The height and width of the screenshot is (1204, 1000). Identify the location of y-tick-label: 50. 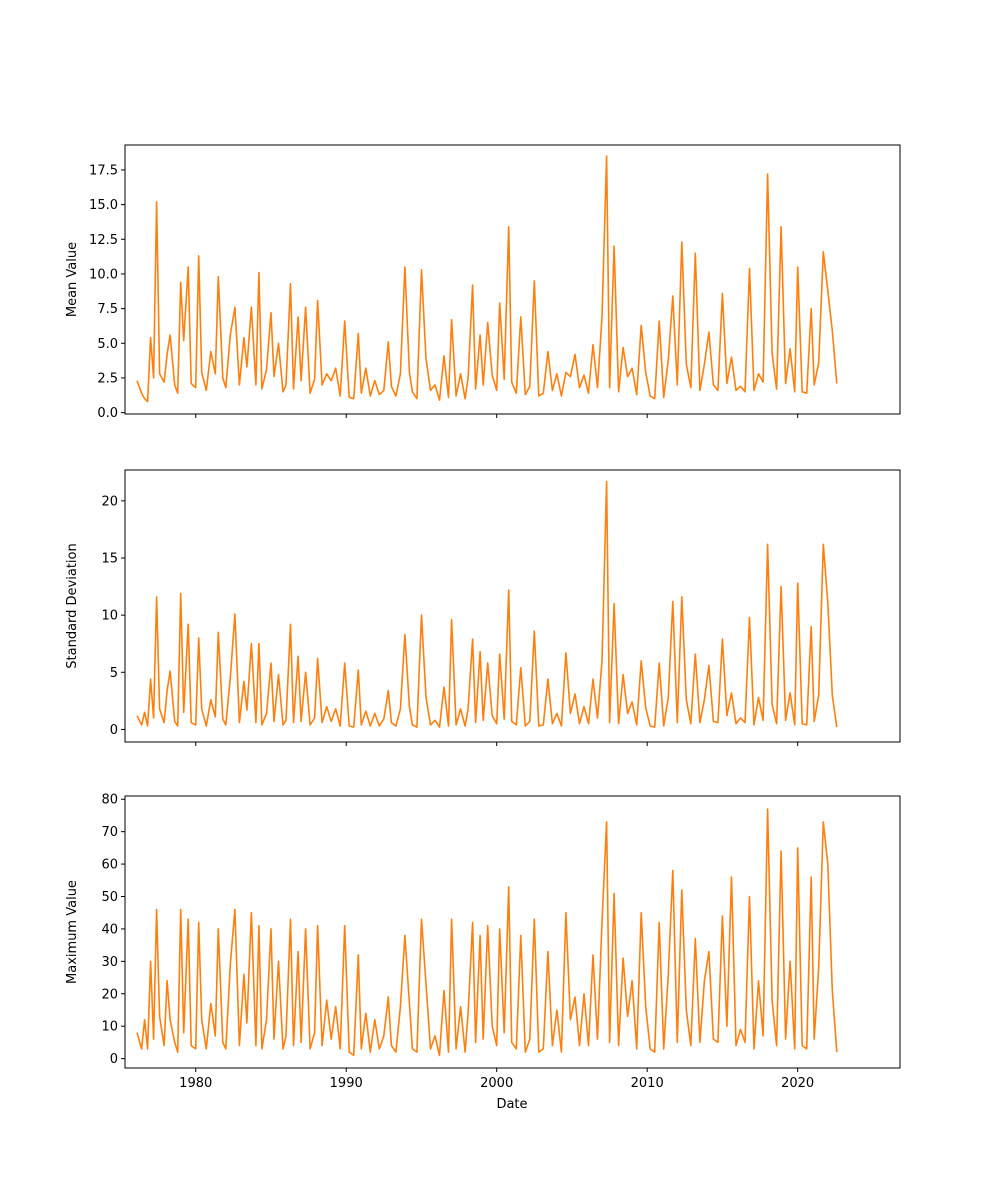
(109, 897).